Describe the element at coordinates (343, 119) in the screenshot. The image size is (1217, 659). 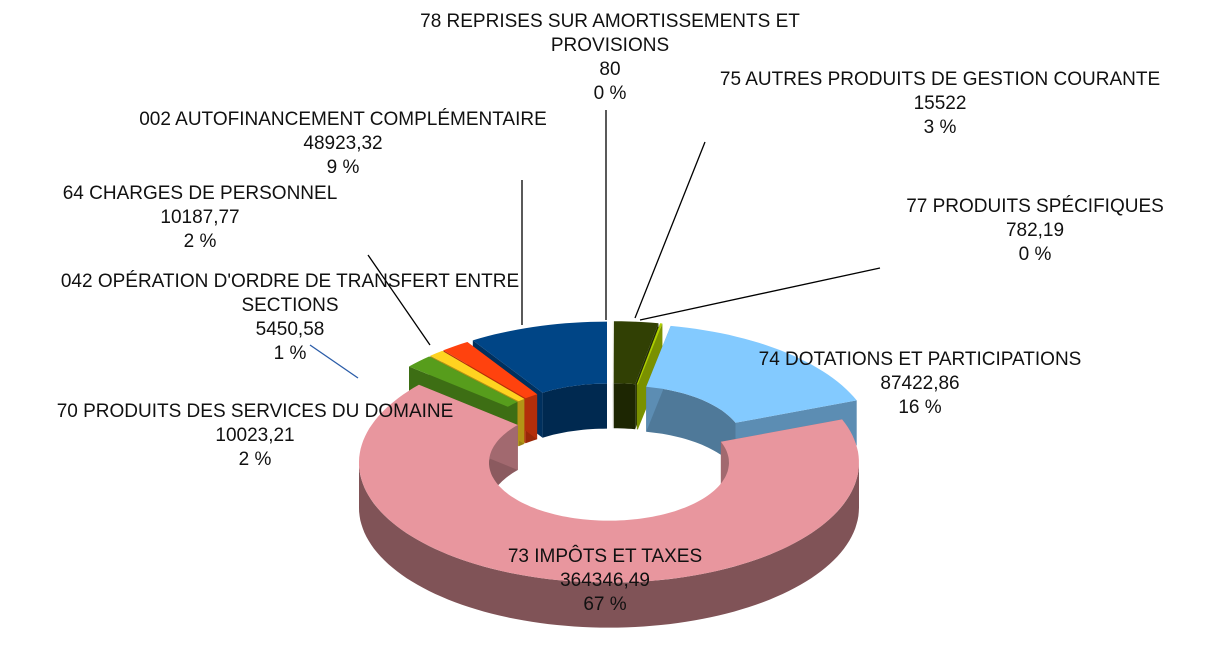
I see `label-name: 002 AUTOFINANCEMENT COMPLÉMENTAIRE` at that location.